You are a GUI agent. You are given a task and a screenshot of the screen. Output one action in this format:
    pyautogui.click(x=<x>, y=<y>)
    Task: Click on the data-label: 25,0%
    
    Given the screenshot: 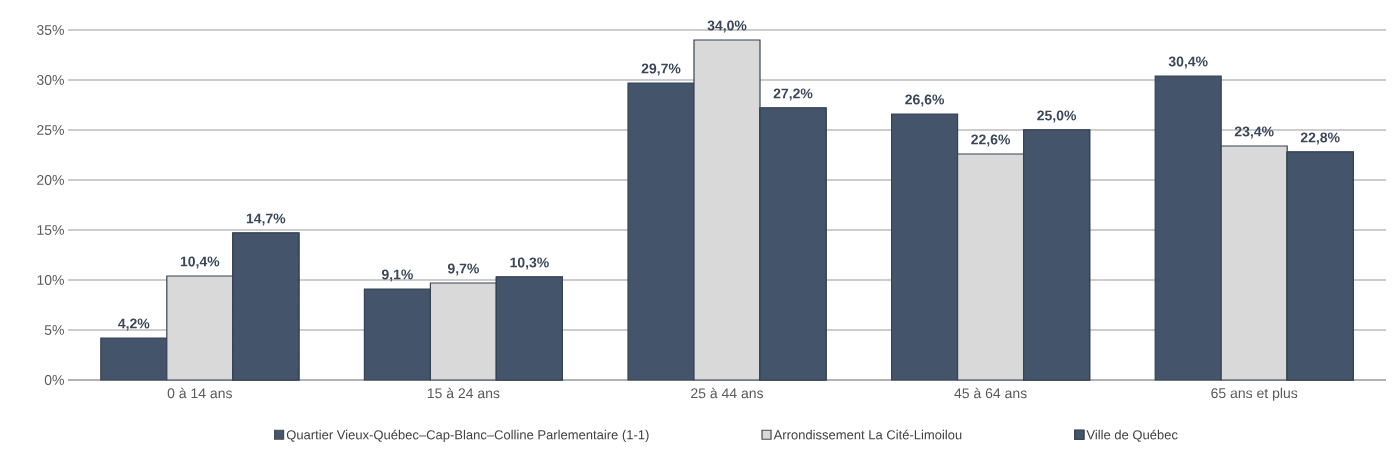 What is the action you would take?
    pyautogui.click(x=1057, y=116)
    